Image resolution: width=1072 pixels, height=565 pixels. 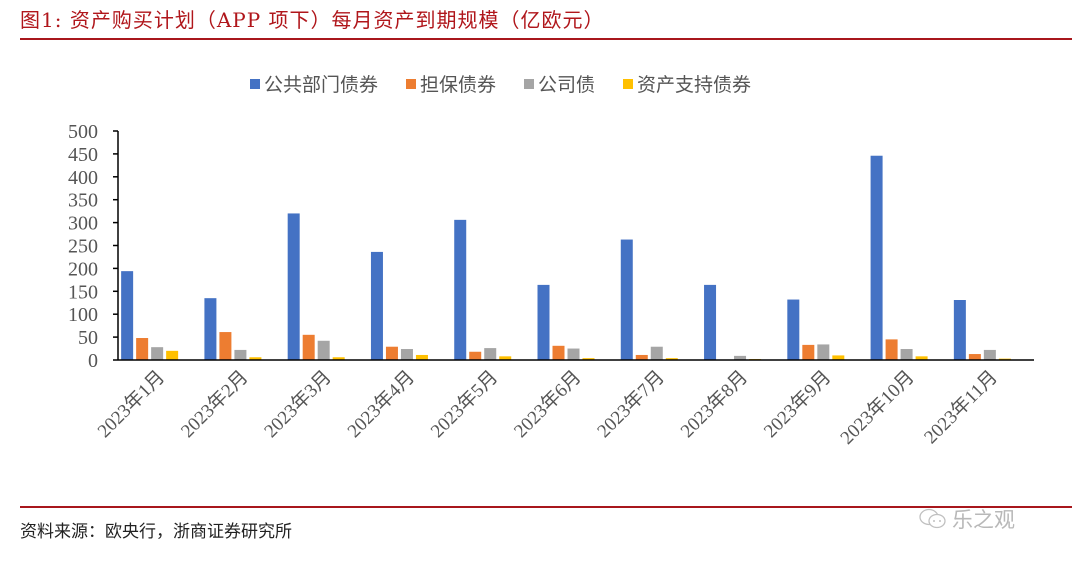 What do you see at coordinates (156, 532) in the screenshot?
I see `source-note: 资料来源：欧央行，浙商证券研究所` at bounding box center [156, 532].